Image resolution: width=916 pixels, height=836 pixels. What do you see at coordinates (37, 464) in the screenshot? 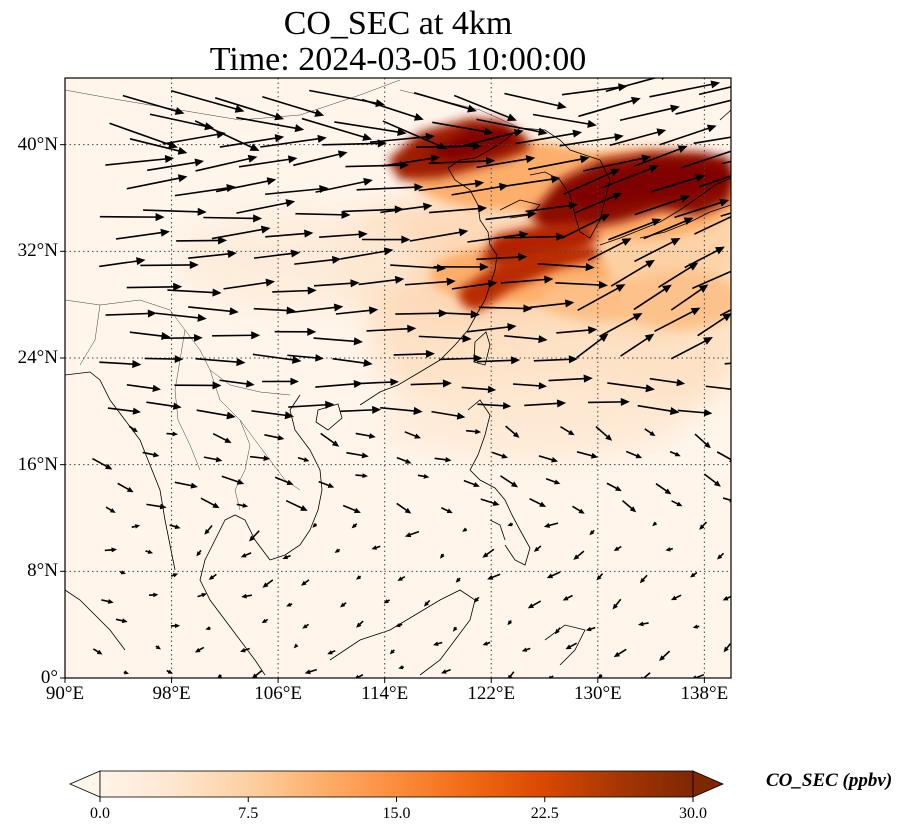
I see `lat-tick-label: 16°N` at bounding box center [37, 464].